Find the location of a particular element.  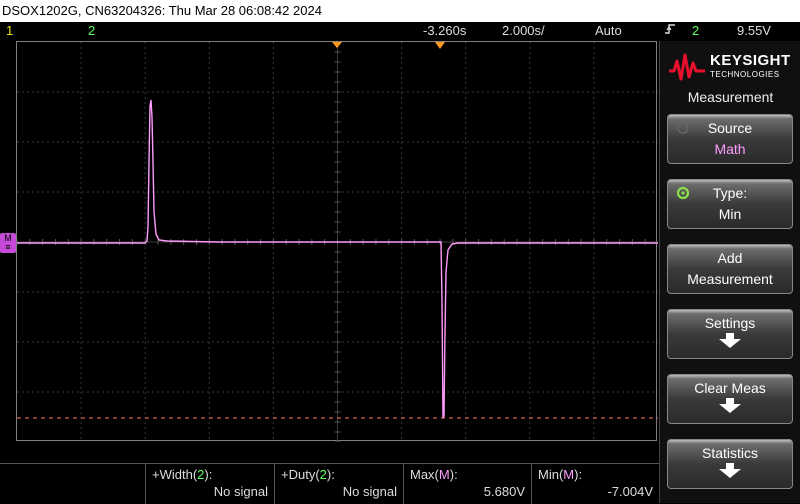

math-ground-marker: M ≡ is located at coordinates (8, 243).